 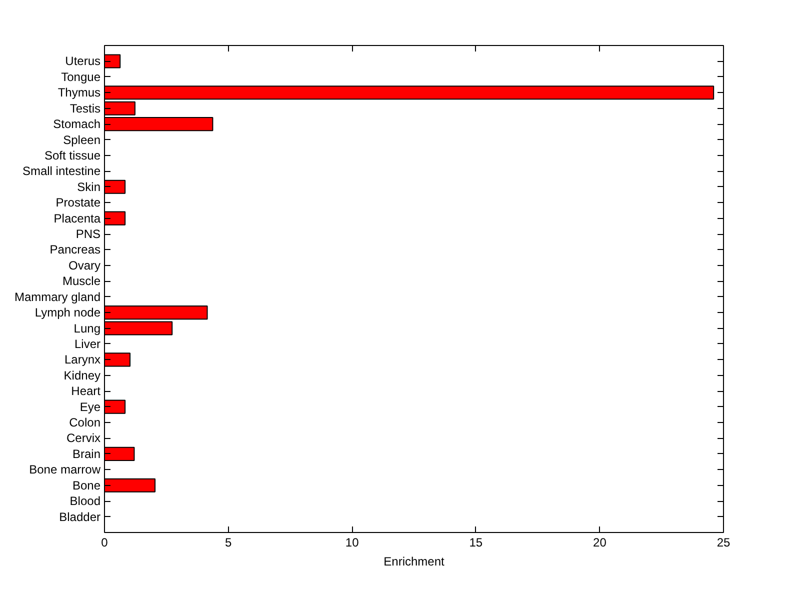 What do you see at coordinates (83, 438) in the screenshot?
I see `y-tick-label: Cervix` at bounding box center [83, 438].